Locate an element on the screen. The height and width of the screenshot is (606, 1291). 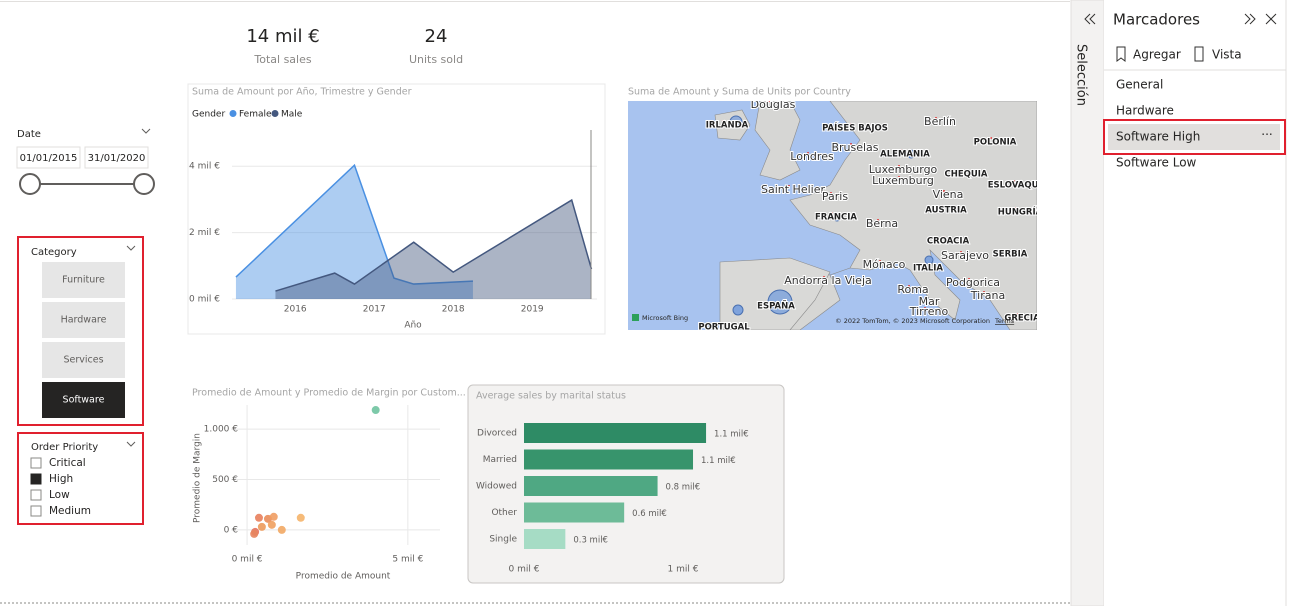
map-label: ESLOVAQUIA is located at coordinates (1018, 186).